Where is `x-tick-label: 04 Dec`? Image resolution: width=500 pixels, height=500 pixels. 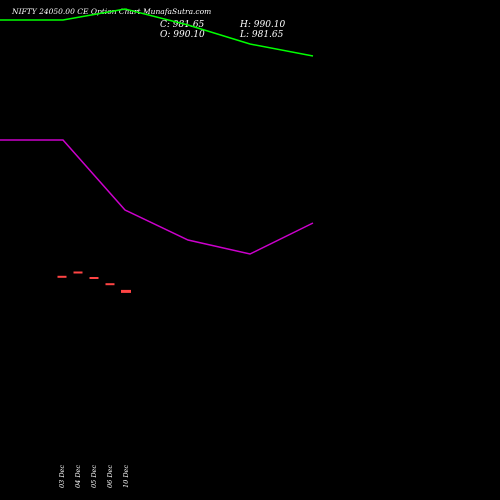 x-tick-label: 04 Dec is located at coordinates (78, 476).